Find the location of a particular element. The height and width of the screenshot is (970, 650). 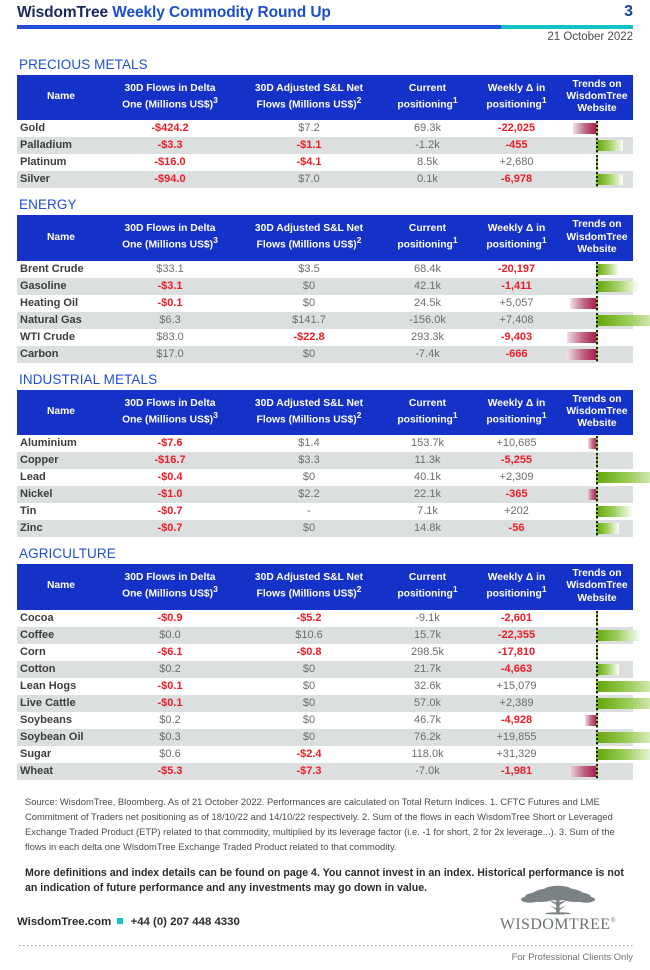

cell-current-positioning: -7.4k is located at coordinates (427, 354).